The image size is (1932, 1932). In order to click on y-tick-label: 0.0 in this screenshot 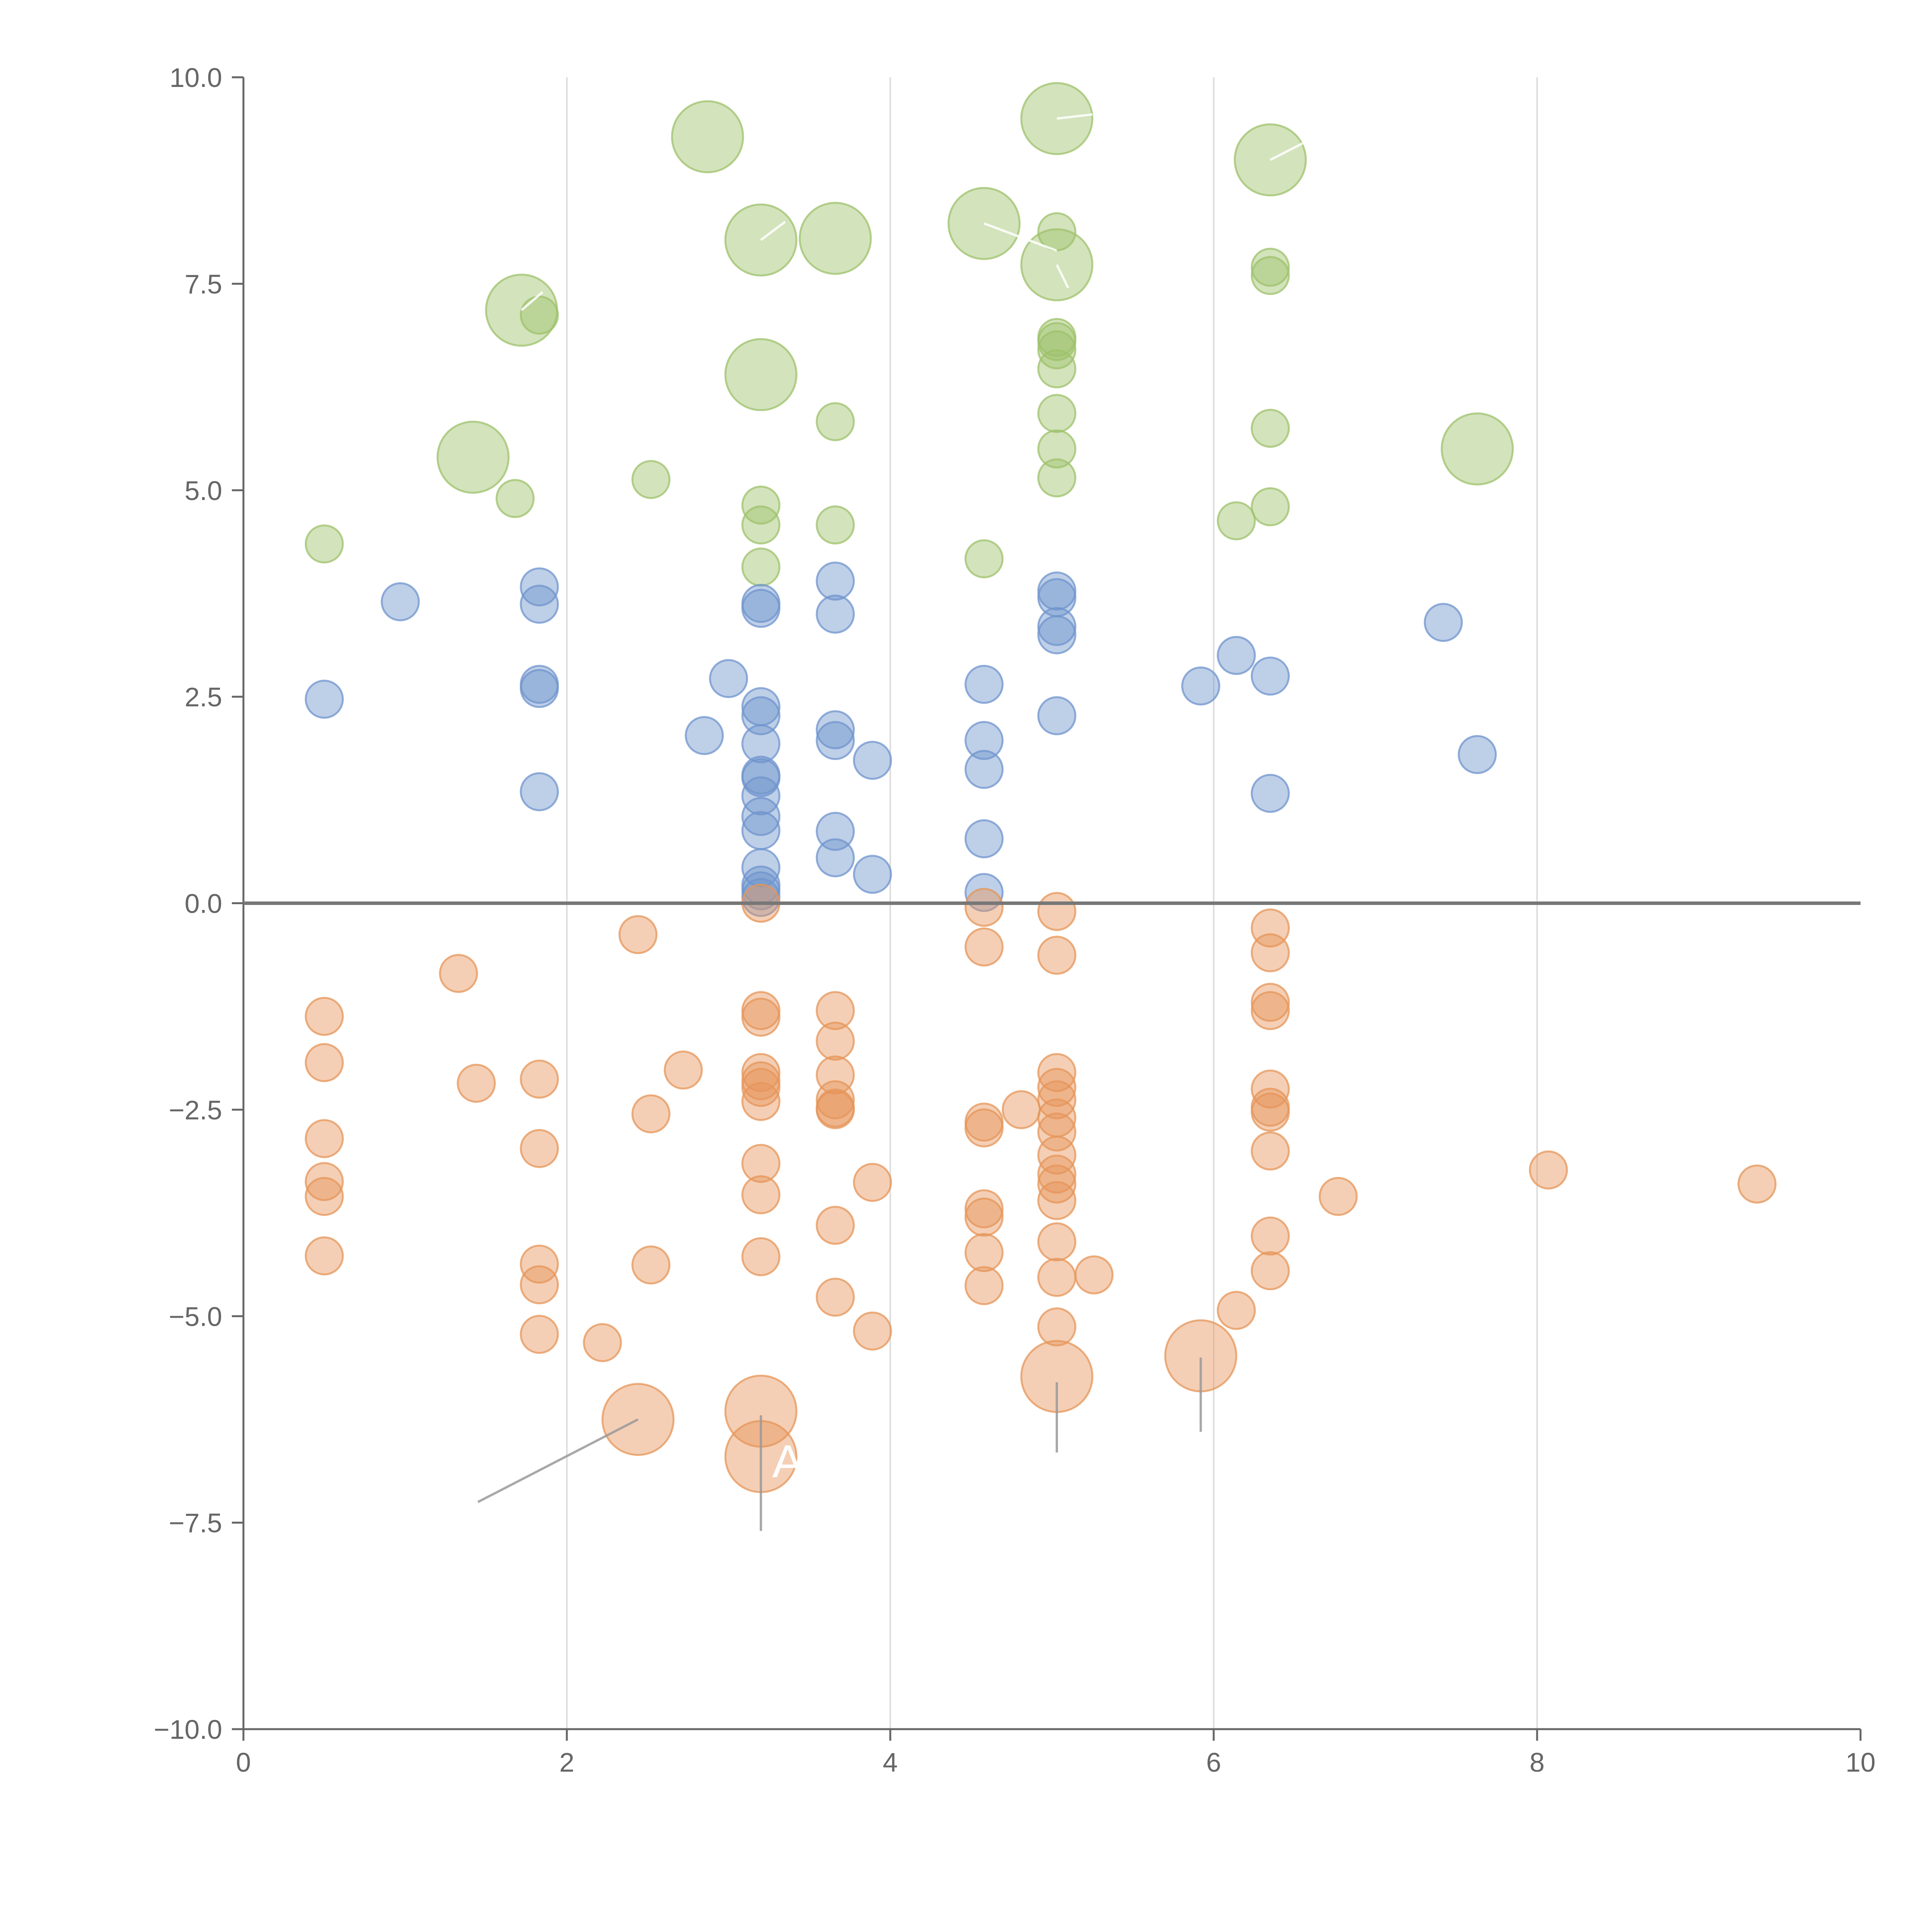, I will do `click(204, 904)`.